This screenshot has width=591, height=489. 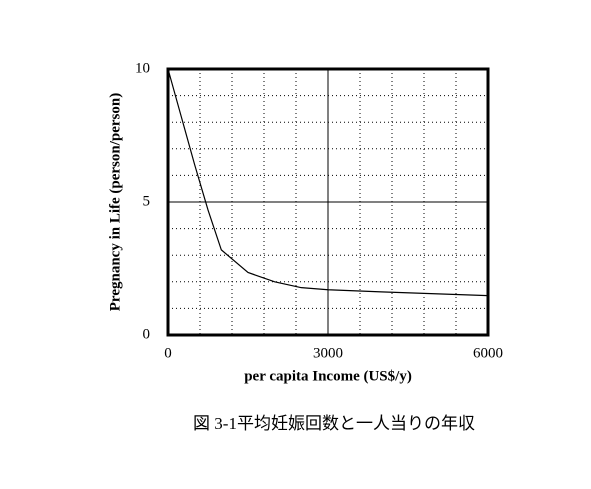 What do you see at coordinates (147, 201) in the screenshot?
I see `y-tick-label: 5` at bounding box center [147, 201].